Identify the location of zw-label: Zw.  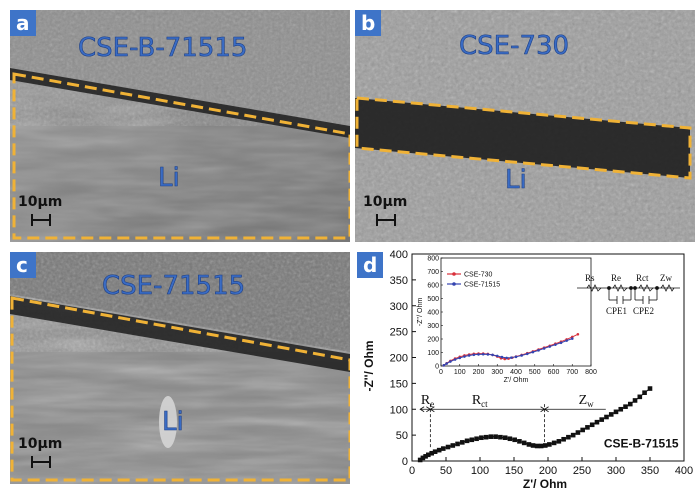
(587, 401).